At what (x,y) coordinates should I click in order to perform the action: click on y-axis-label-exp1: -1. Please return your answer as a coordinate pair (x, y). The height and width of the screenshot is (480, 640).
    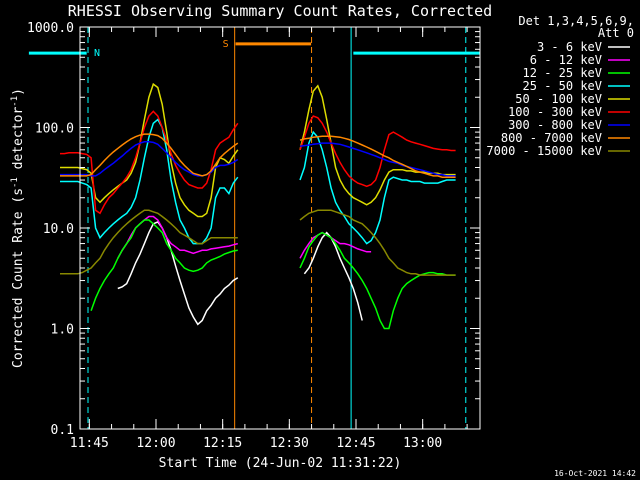
    Looking at the image, I should click on (15, 182).